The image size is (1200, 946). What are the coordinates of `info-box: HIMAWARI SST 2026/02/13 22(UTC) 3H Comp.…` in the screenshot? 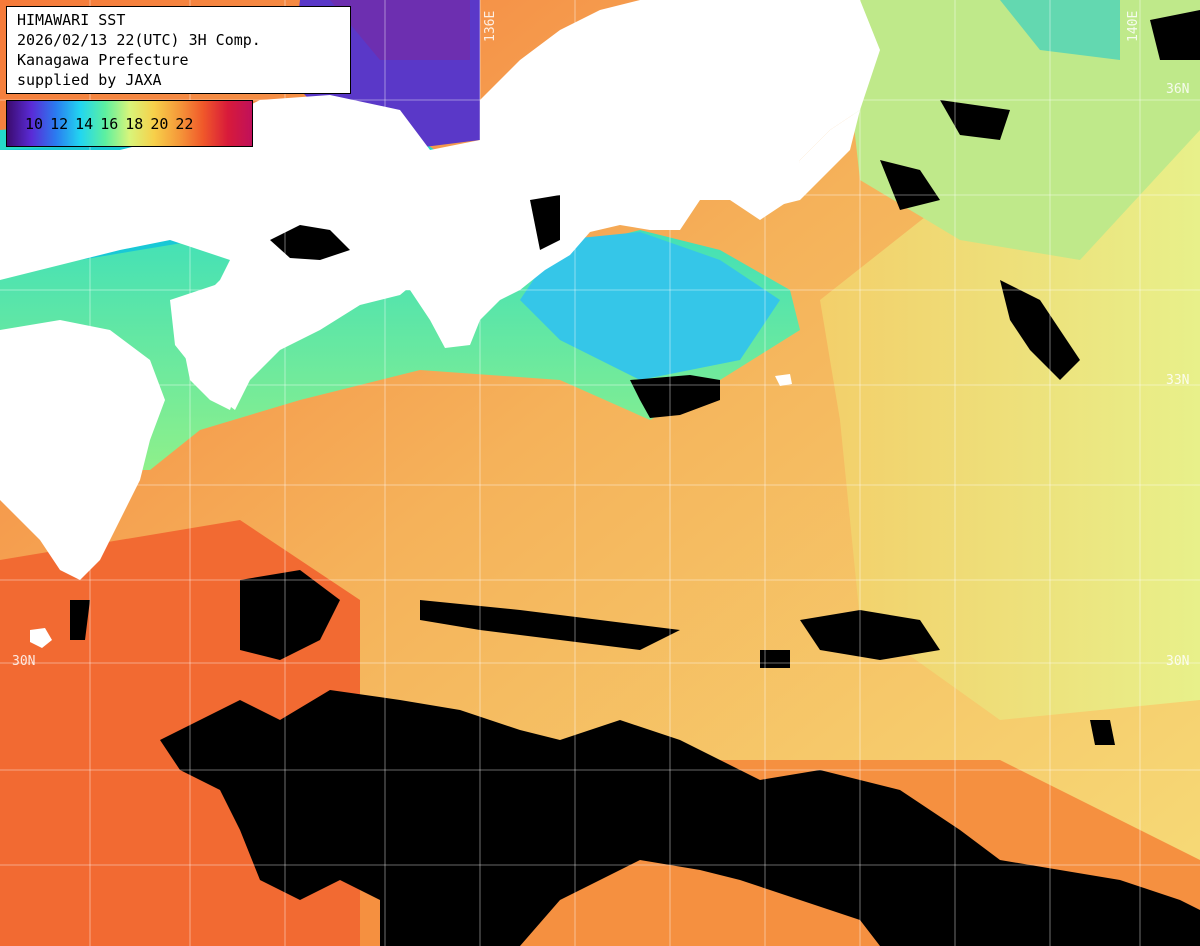 It's located at (178, 50).